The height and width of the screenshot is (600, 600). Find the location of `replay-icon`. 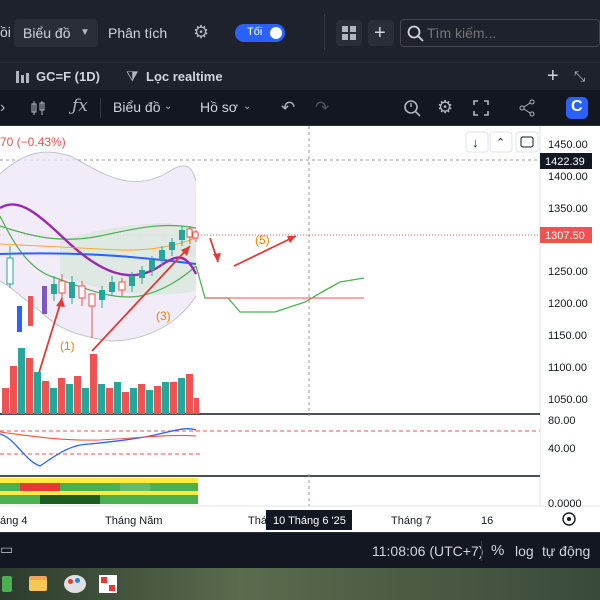

replay-icon is located at coordinates (412, 108).